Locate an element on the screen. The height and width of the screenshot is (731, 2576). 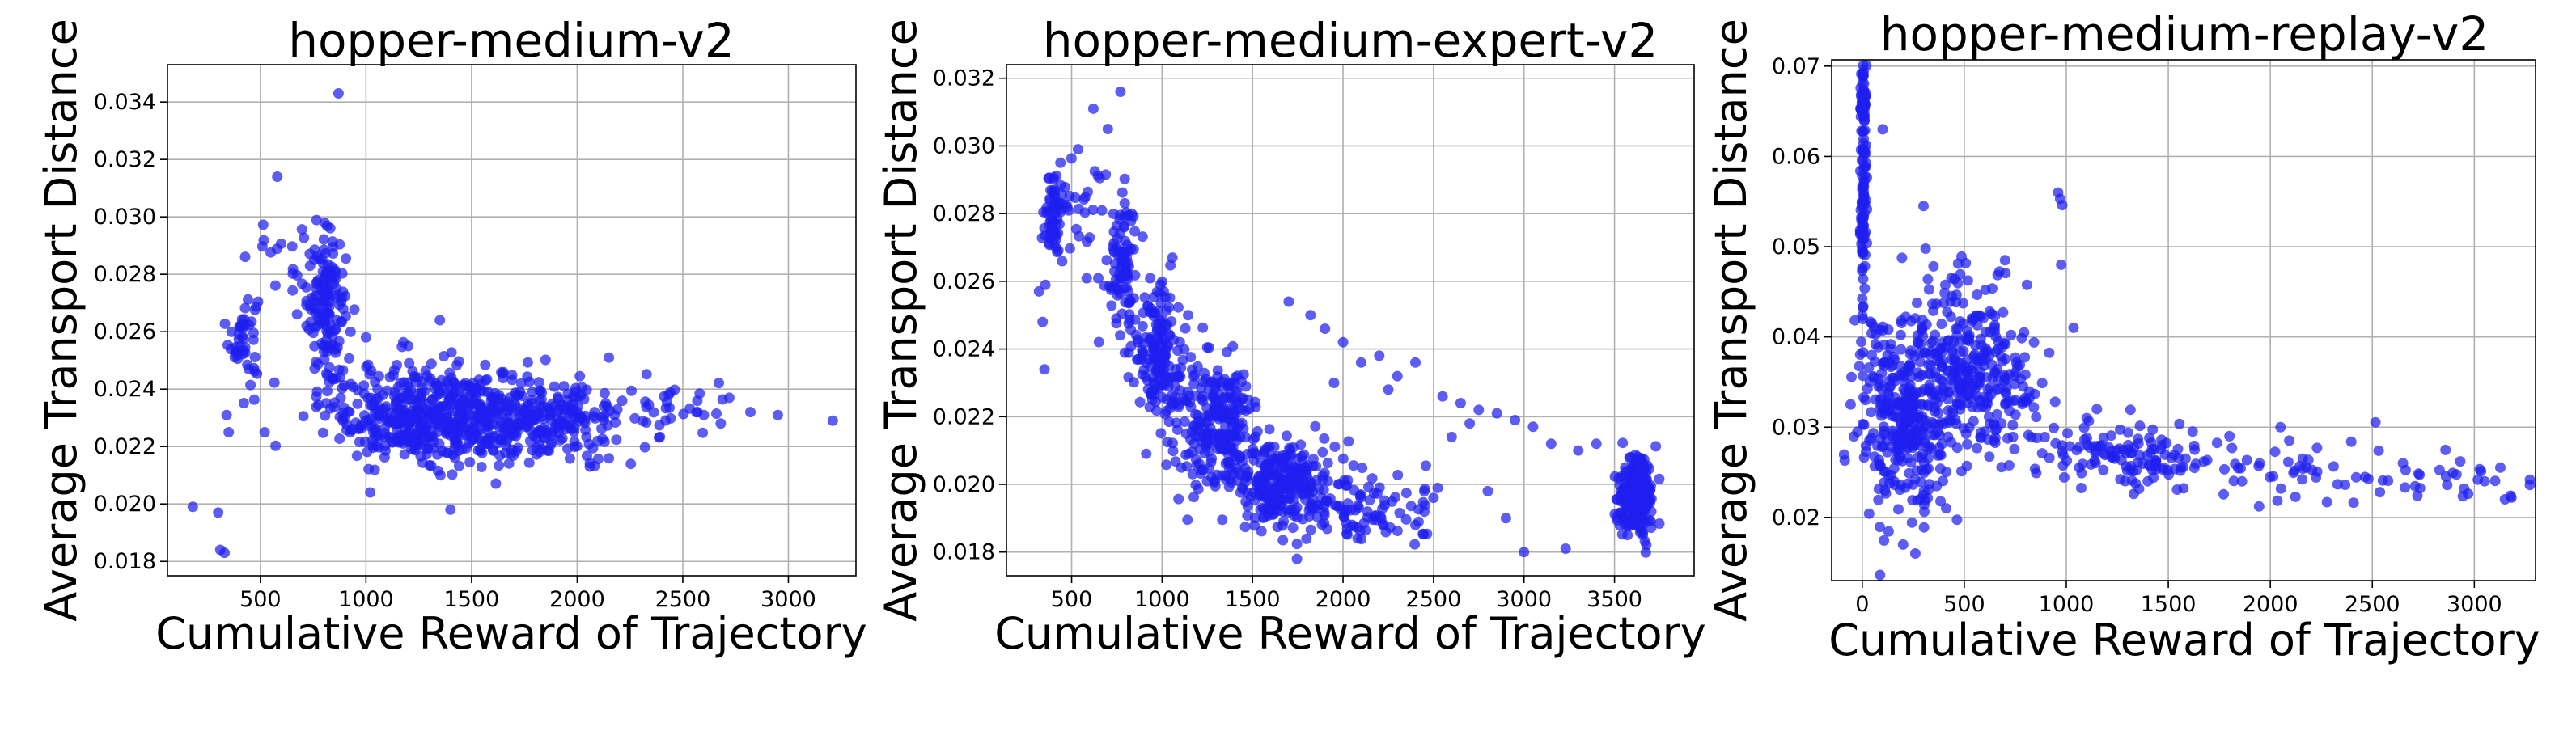
x-tick-label: 3500 is located at coordinates (1614, 600).